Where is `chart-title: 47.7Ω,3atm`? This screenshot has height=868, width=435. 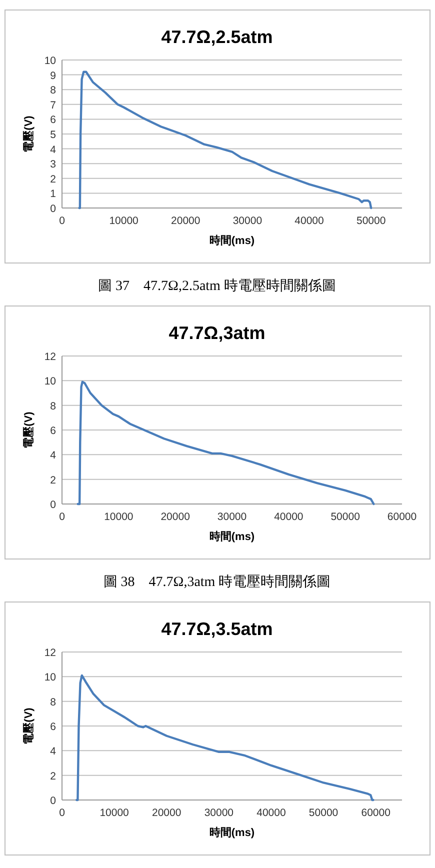 chart-title: 47.7Ω,3atm is located at coordinates (217, 333).